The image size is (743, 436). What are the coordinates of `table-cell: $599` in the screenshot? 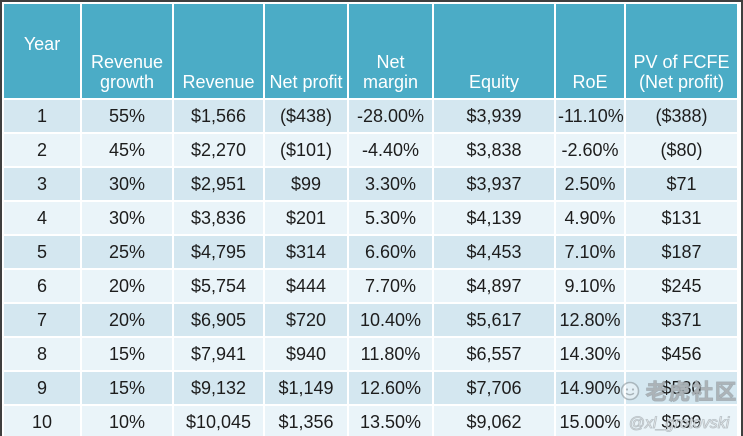 It's located at (681, 421).